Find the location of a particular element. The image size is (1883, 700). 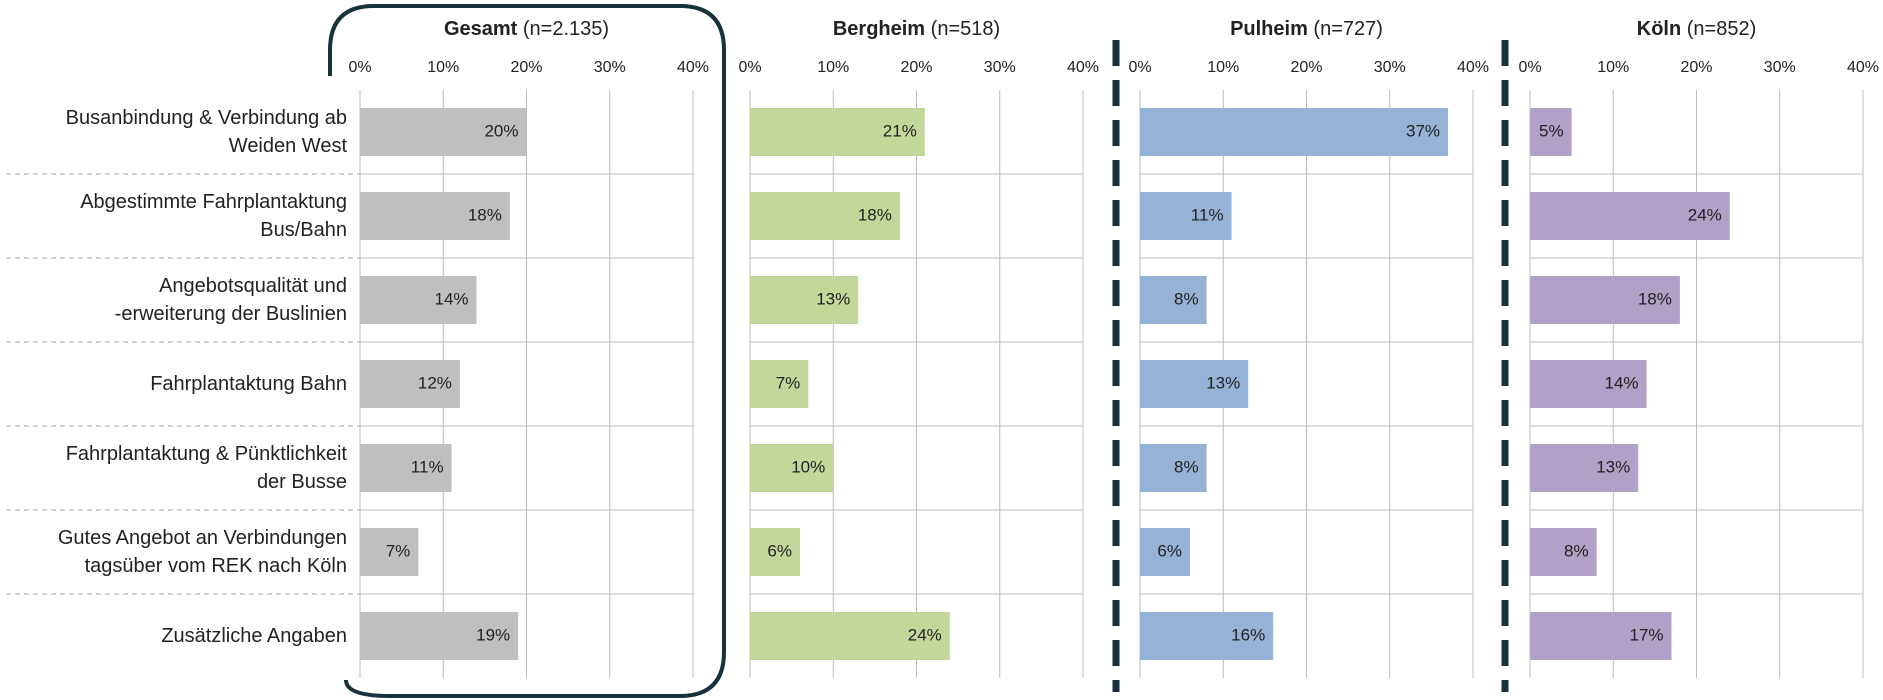

value-label: 19% is located at coordinates (493, 634).